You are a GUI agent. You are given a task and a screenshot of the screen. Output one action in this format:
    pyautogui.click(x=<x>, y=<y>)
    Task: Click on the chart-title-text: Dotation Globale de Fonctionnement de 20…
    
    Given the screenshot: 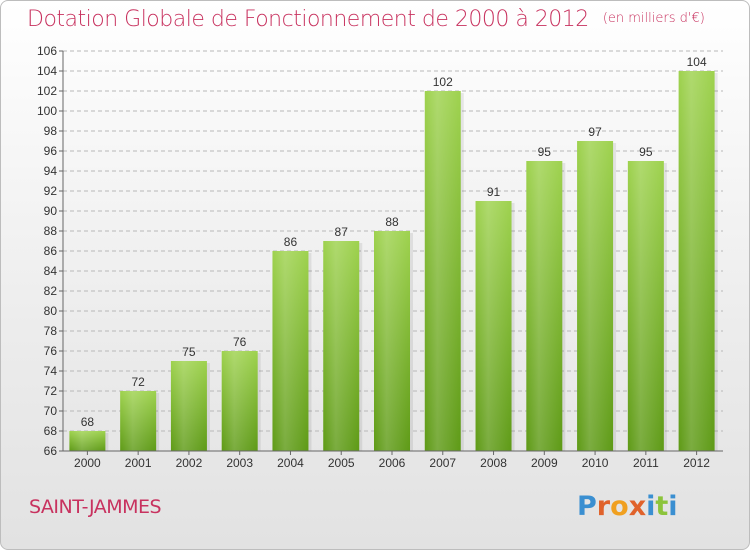 What is the action you would take?
    pyautogui.click(x=308, y=19)
    